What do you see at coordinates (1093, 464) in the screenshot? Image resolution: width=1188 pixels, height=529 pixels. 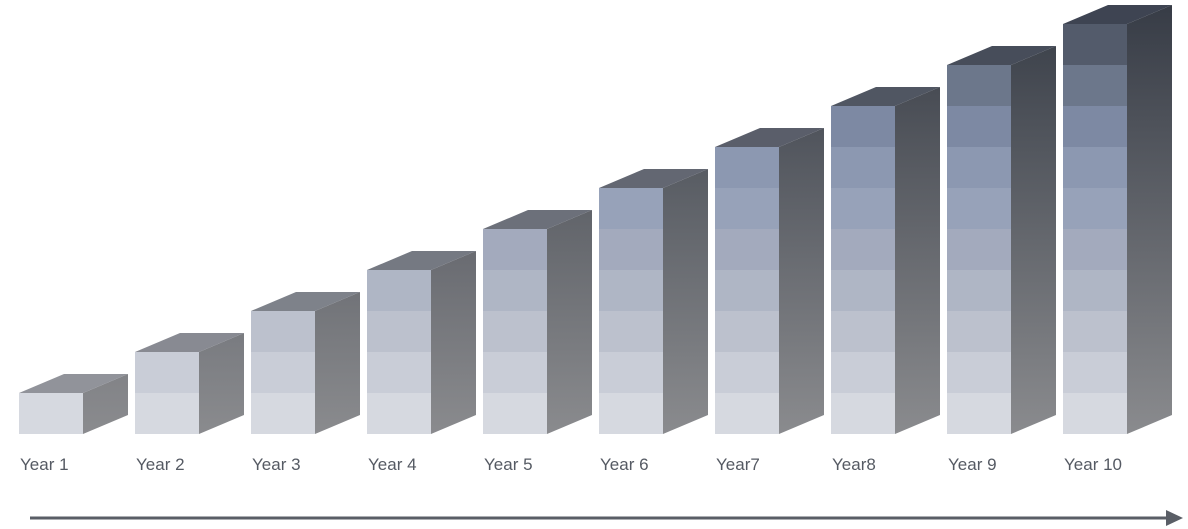 I see `tick-label: Year 10` at bounding box center [1093, 464].